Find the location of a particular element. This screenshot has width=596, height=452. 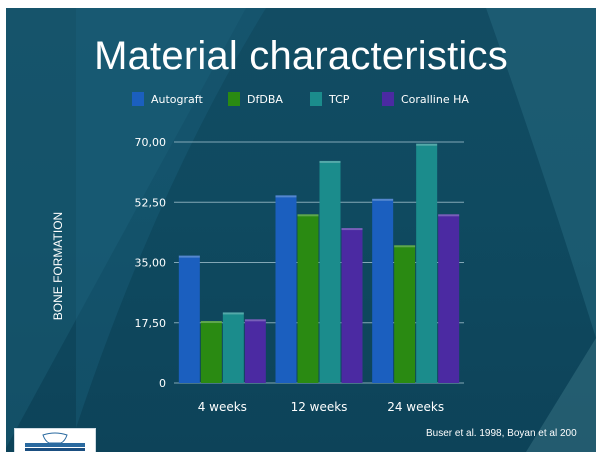

legend: Autograft DfDBA TCP Coralline HA is located at coordinates (300, 99).